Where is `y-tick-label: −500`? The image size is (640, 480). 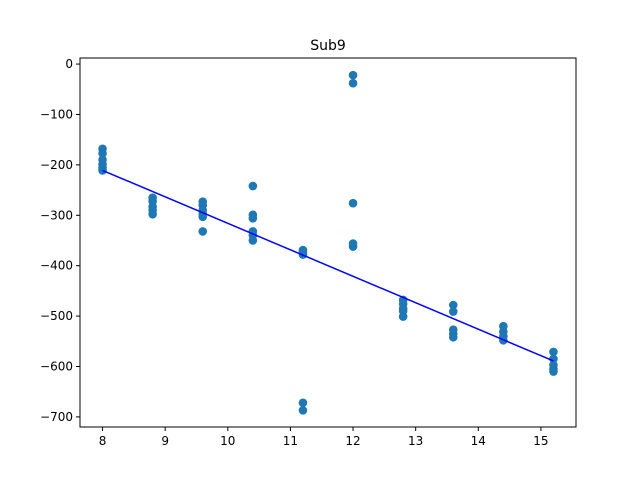 y-tick-label: −500 is located at coordinates (56, 316).